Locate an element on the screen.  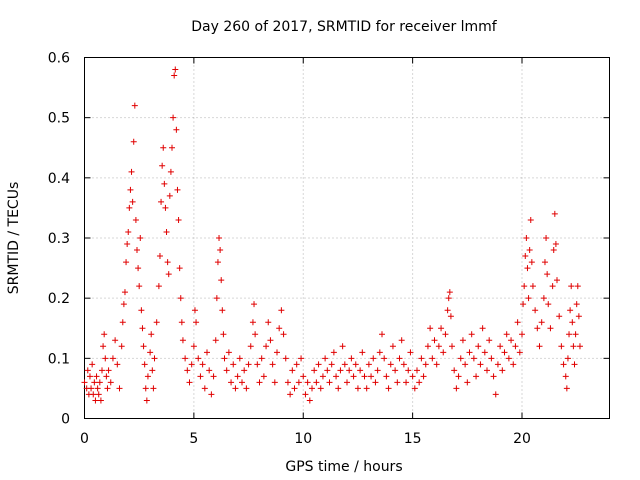
y-tick-label: 0.5 is located at coordinates (59, 119).